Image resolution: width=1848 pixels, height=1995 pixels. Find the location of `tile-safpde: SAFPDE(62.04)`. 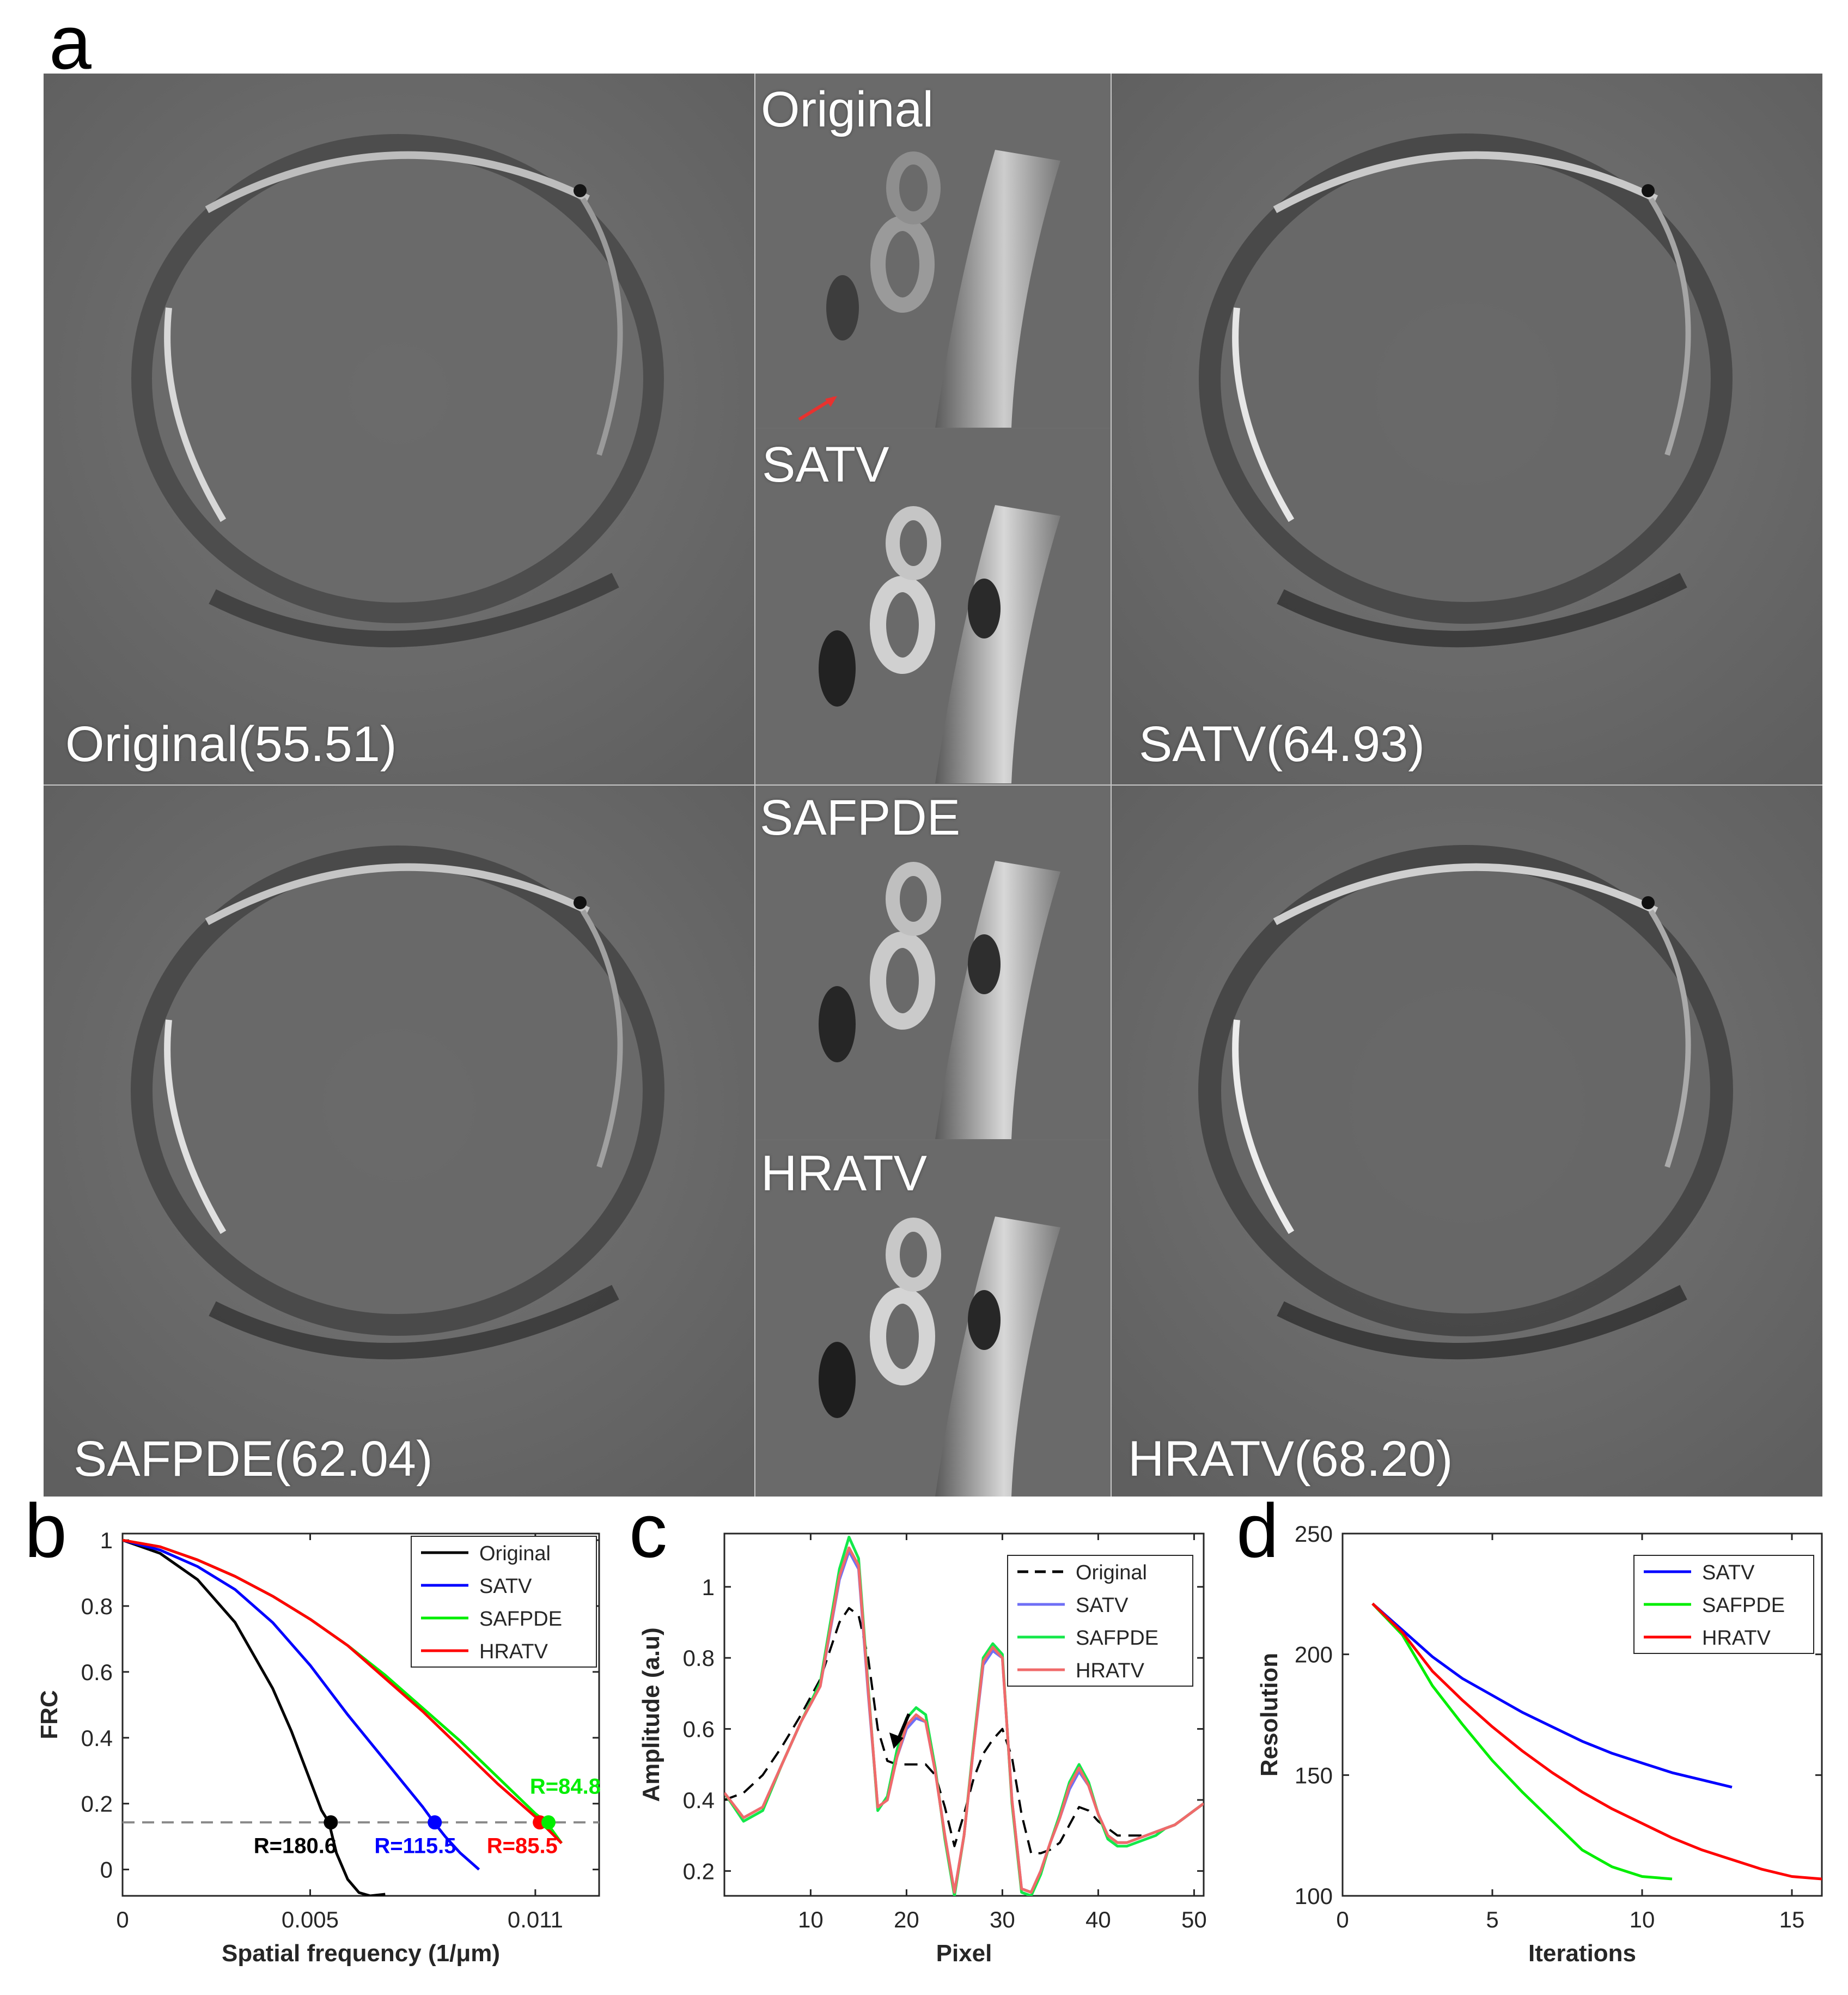

tile-safpde: SAFPDE(62.04) is located at coordinates (399, 1141).